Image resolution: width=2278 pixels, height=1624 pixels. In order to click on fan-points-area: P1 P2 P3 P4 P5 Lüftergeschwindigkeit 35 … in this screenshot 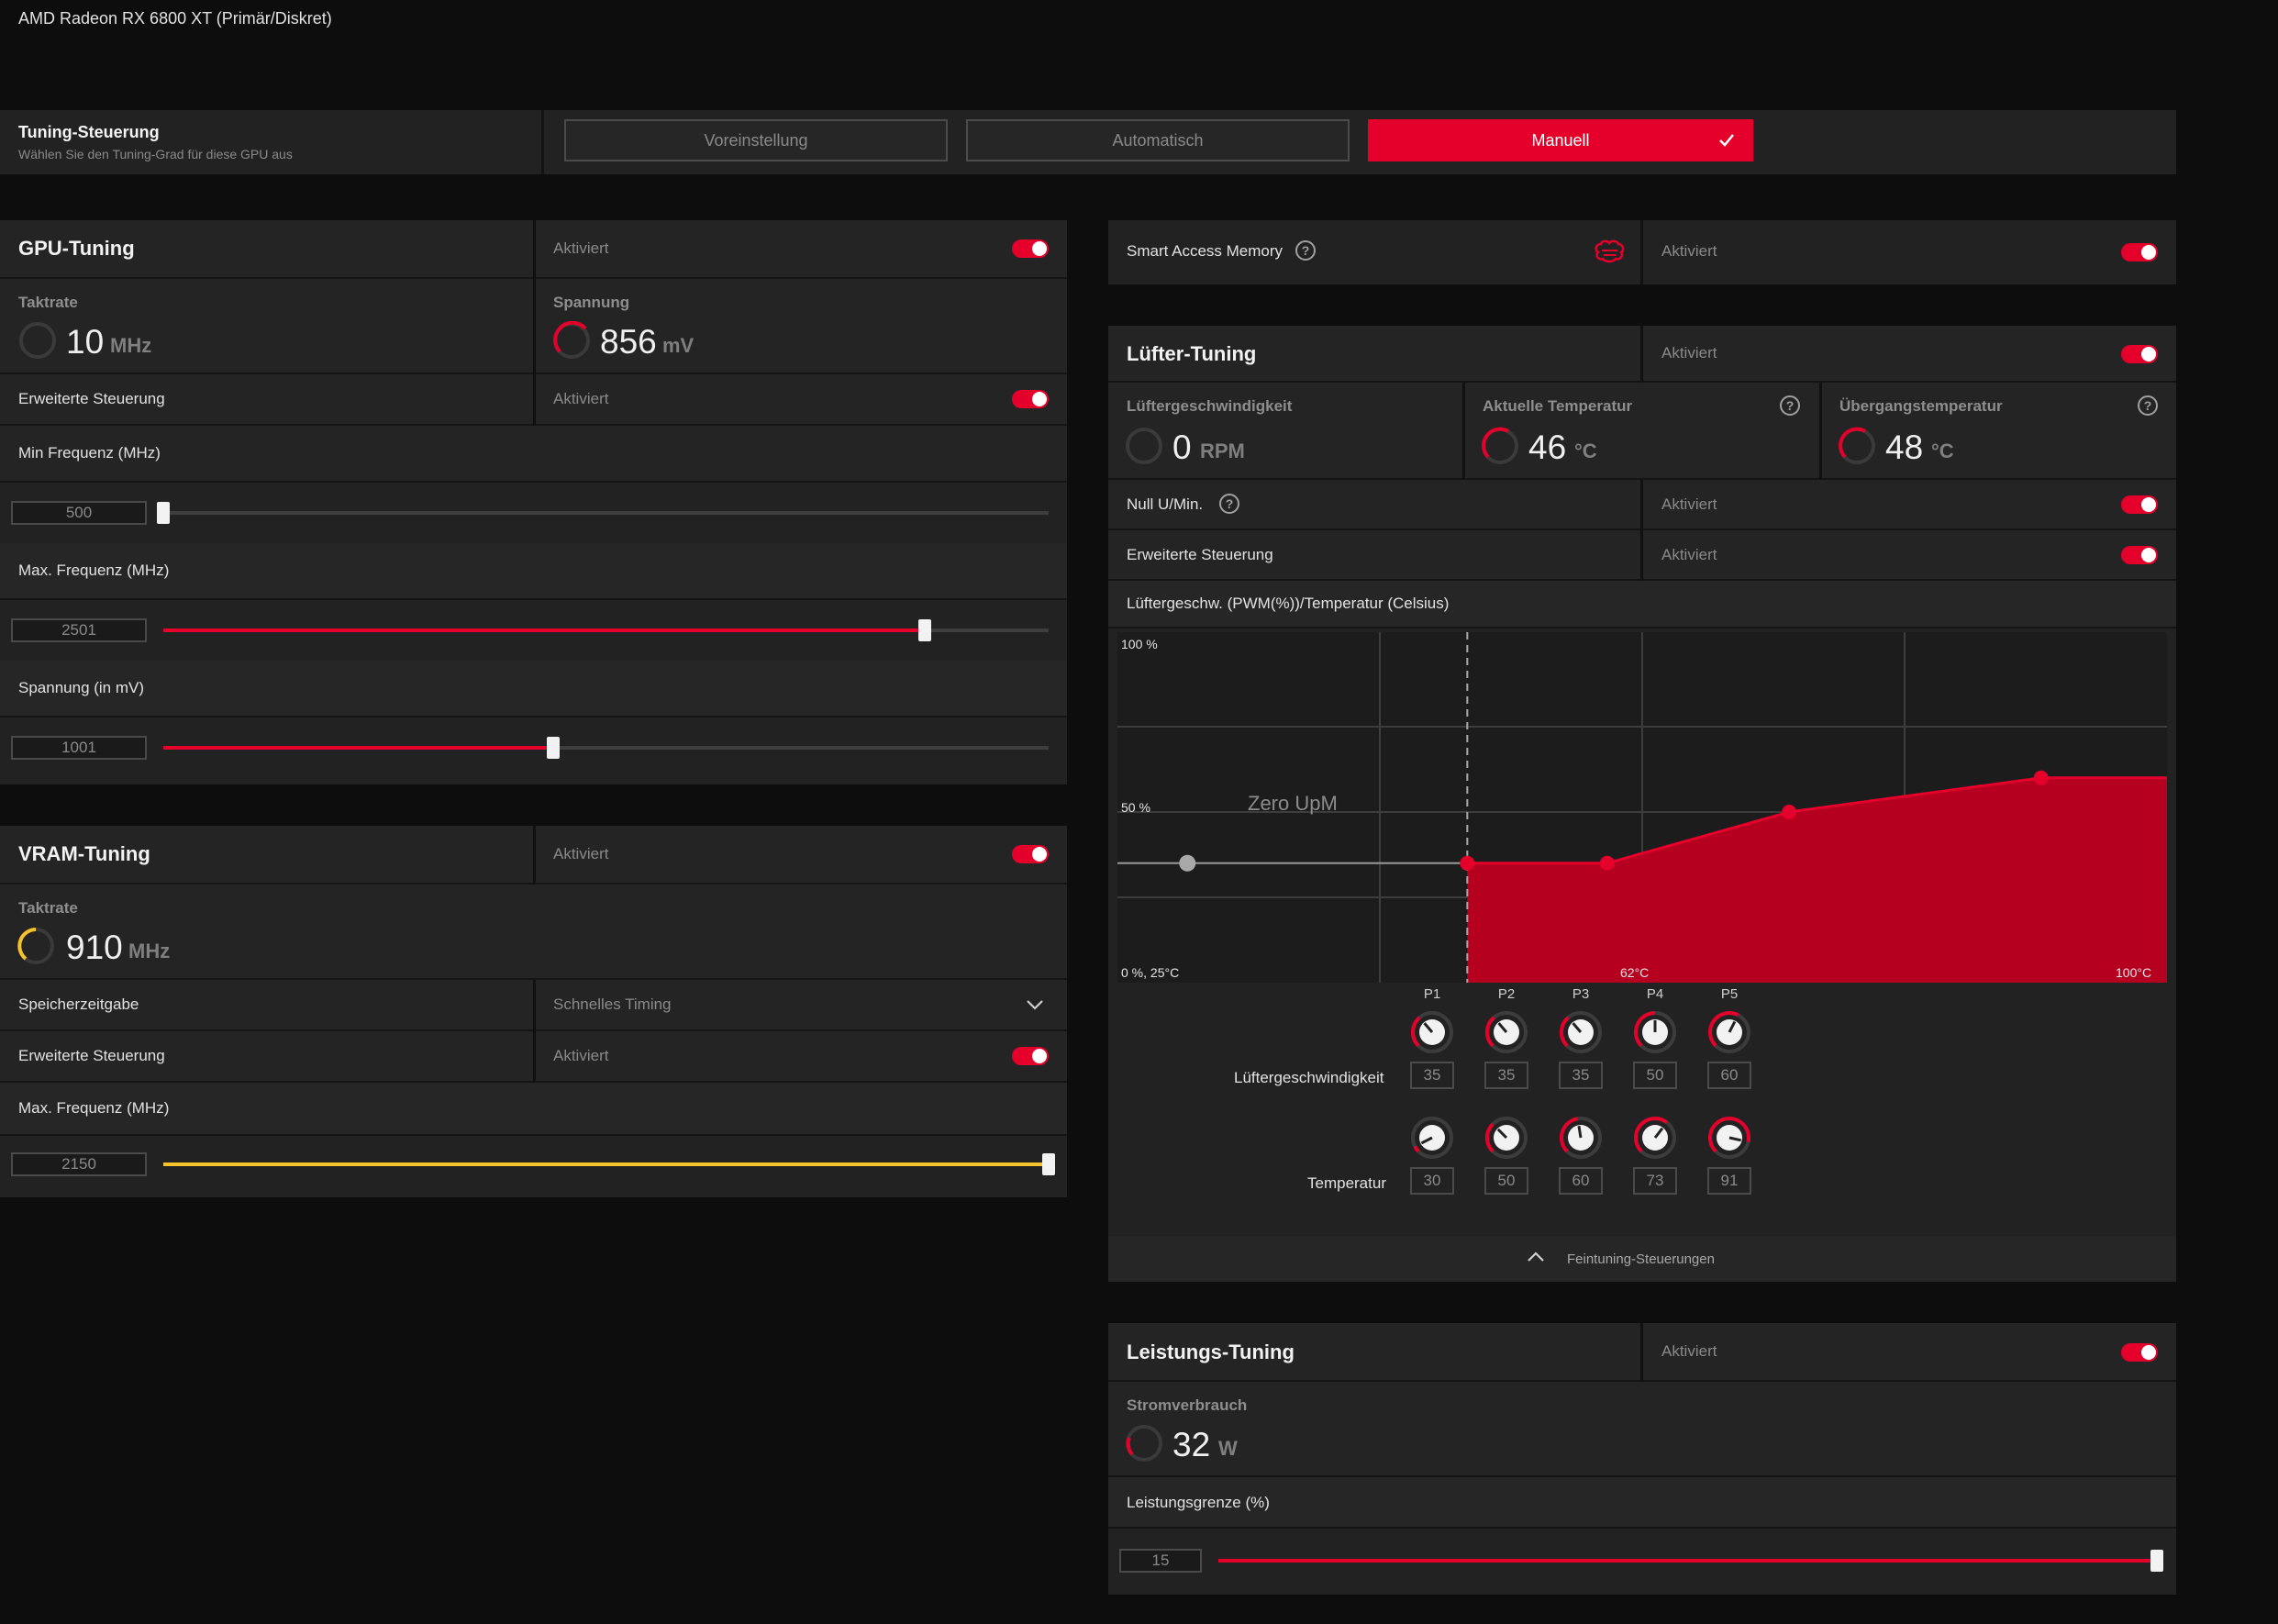, I will do `click(1642, 1110)`.